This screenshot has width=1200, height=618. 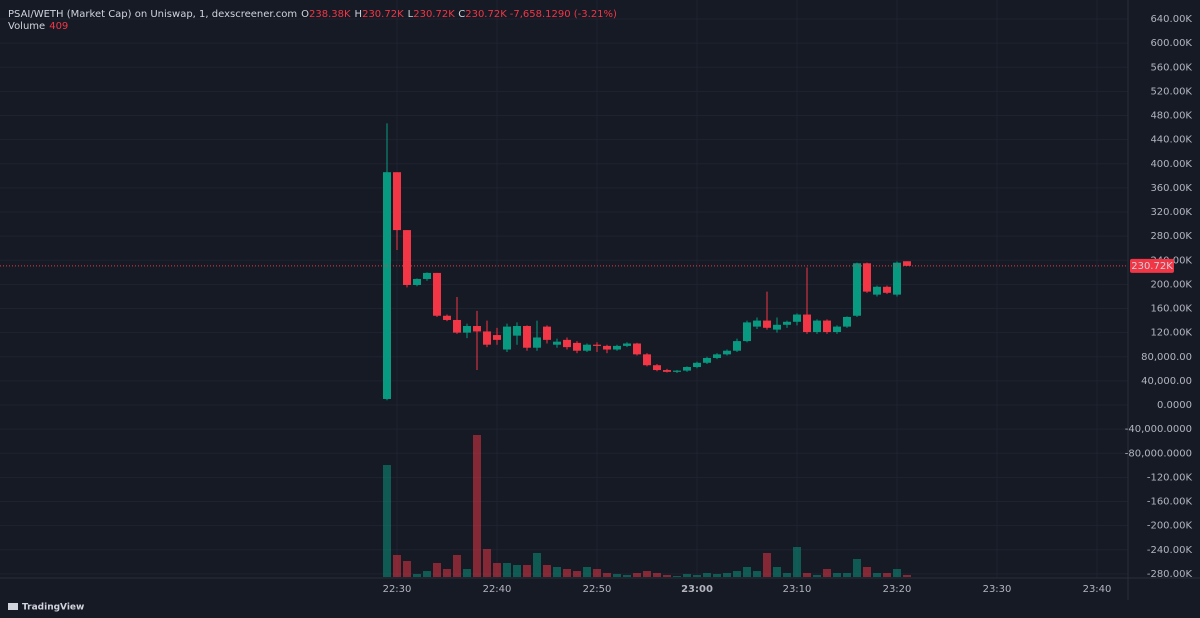 I want to click on y-tick-label: 520.00K, so click(x=1171, y=91).